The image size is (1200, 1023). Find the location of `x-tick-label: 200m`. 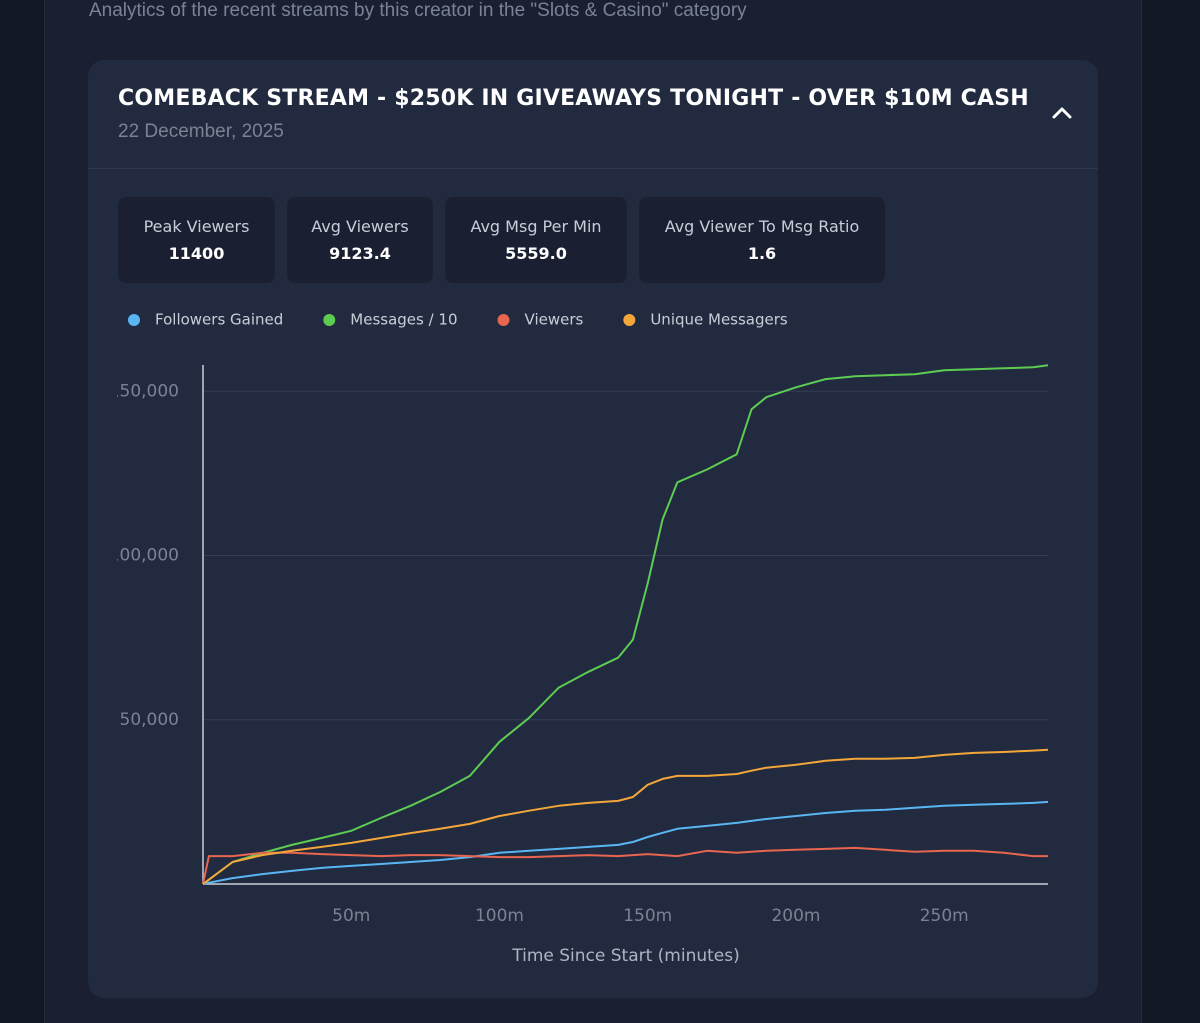

x-tick-label: 200m is located at coordinates (795, 916).